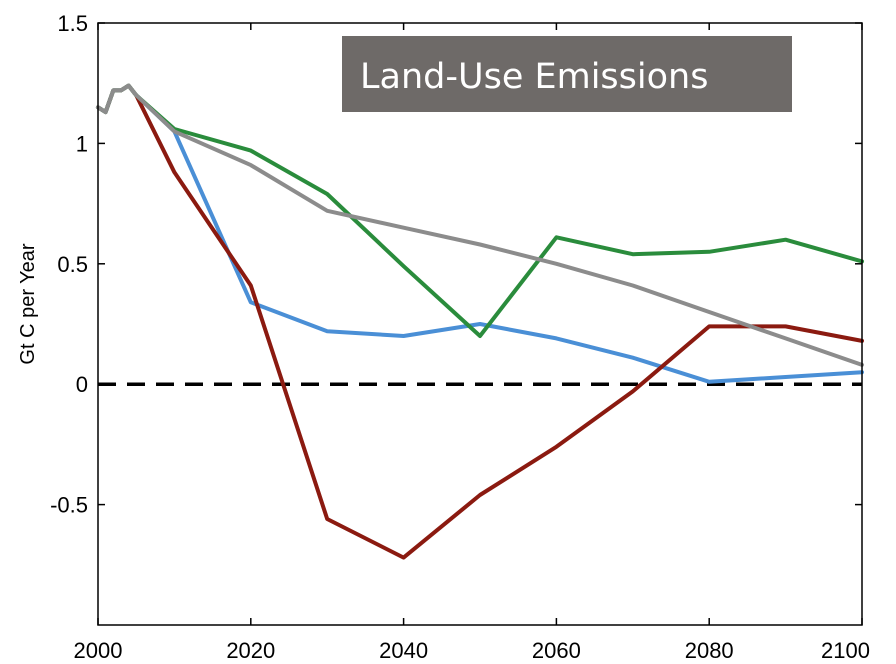 The height and width of the screenshot is (664, 896). Describe the element at coordinates (98, 650) in the screenshot. I see `x-tick-label: 2000` at that location.